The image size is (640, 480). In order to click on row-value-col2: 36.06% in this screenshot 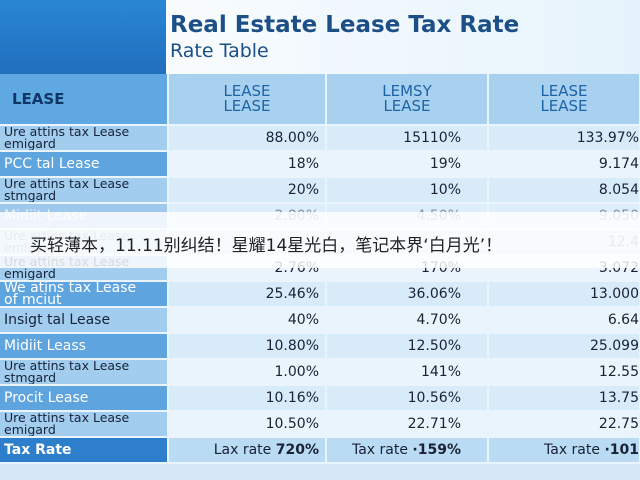, I will do `click(407, 294)`.